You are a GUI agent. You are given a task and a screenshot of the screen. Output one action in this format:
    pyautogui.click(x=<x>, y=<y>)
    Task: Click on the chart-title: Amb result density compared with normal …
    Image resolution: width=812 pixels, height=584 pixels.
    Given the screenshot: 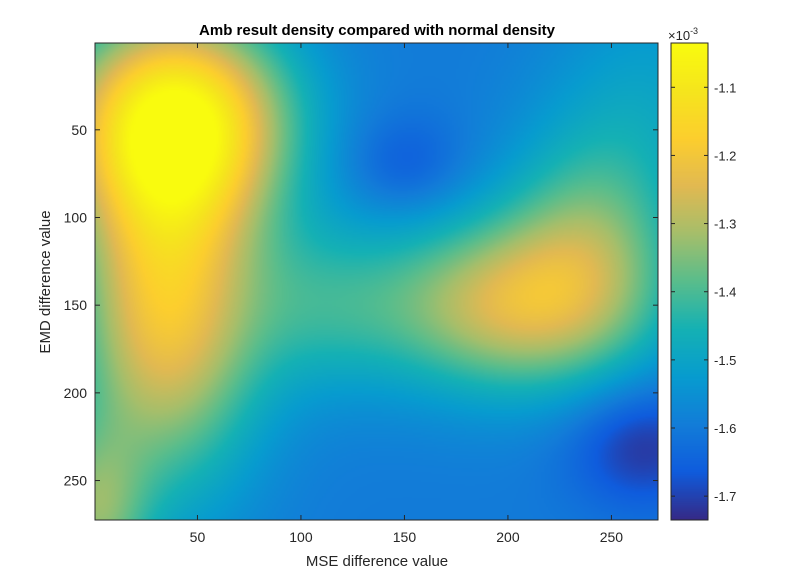 What is the action you would take?
    pyautogui.click(x=377, y=30)
    